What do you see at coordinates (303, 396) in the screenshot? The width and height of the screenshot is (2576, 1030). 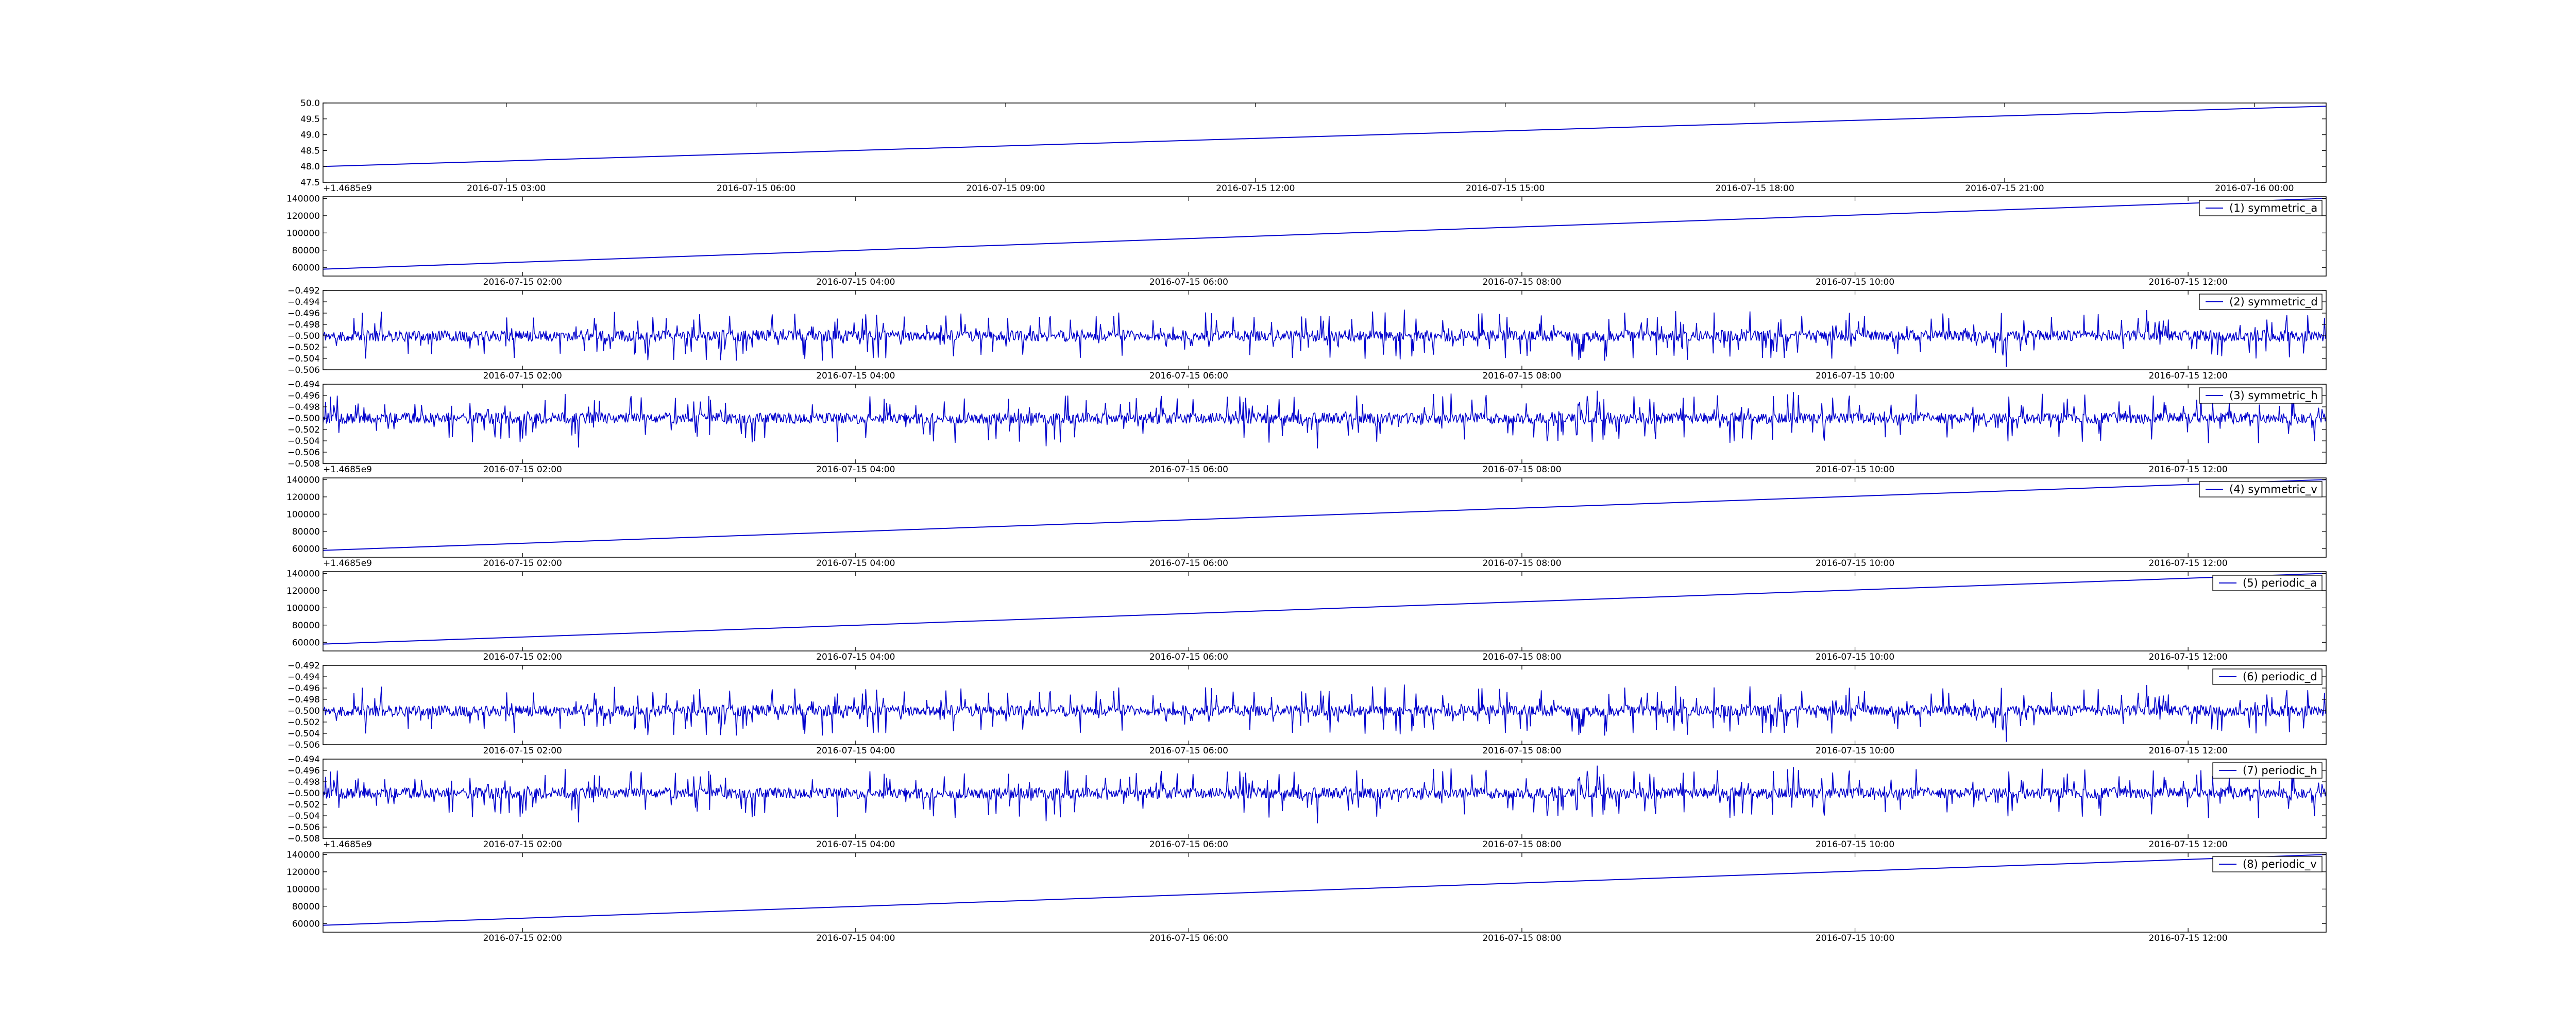 I see `y-tick-label: −0.496` at bounding box center [303, 396].